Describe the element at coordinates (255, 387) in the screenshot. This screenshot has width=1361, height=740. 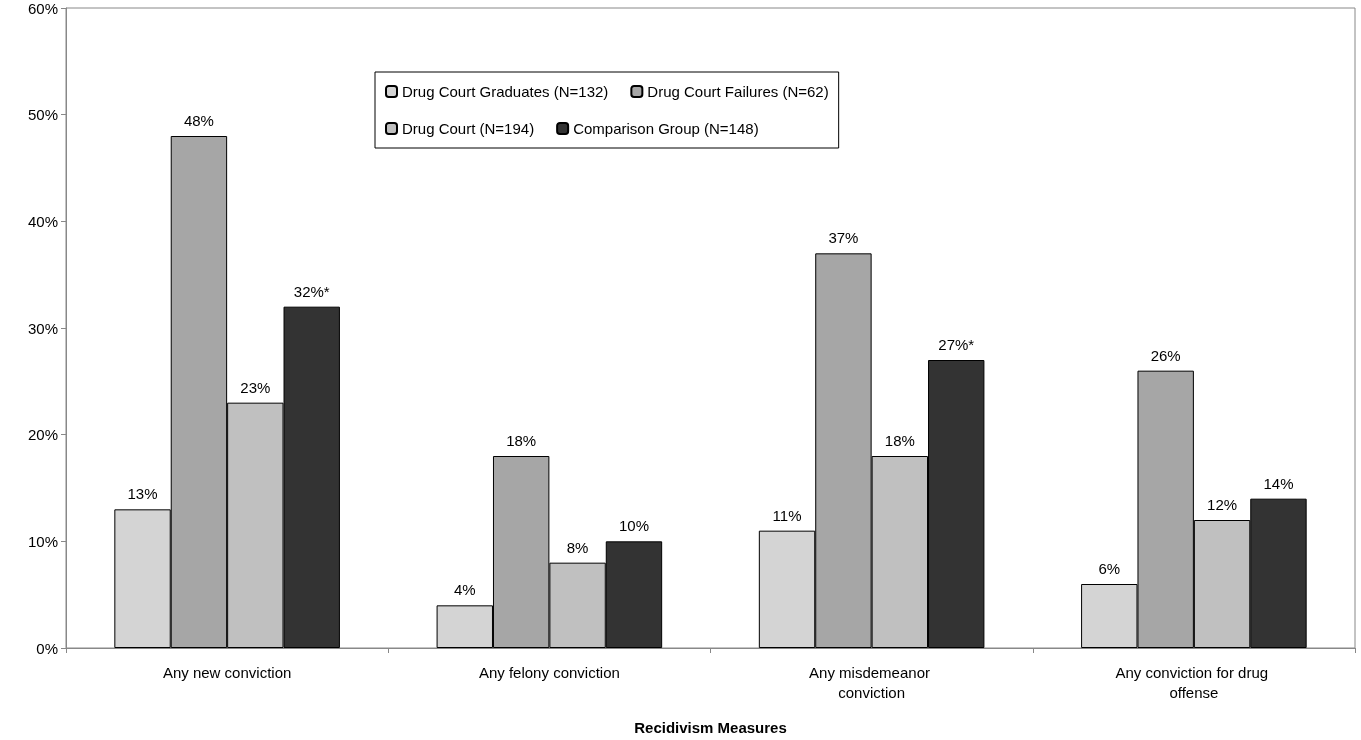
I see `data-label: 23%` at that location.